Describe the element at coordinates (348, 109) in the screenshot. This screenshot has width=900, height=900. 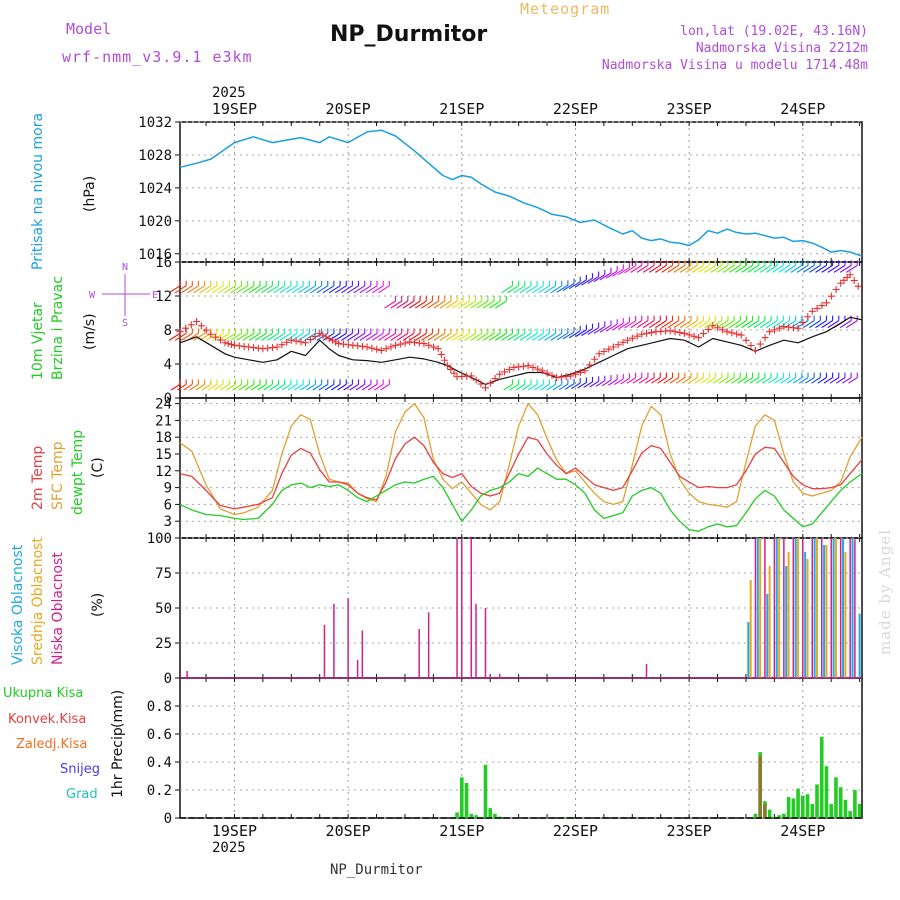
I see `day-label-top: 20SEP` at that location.